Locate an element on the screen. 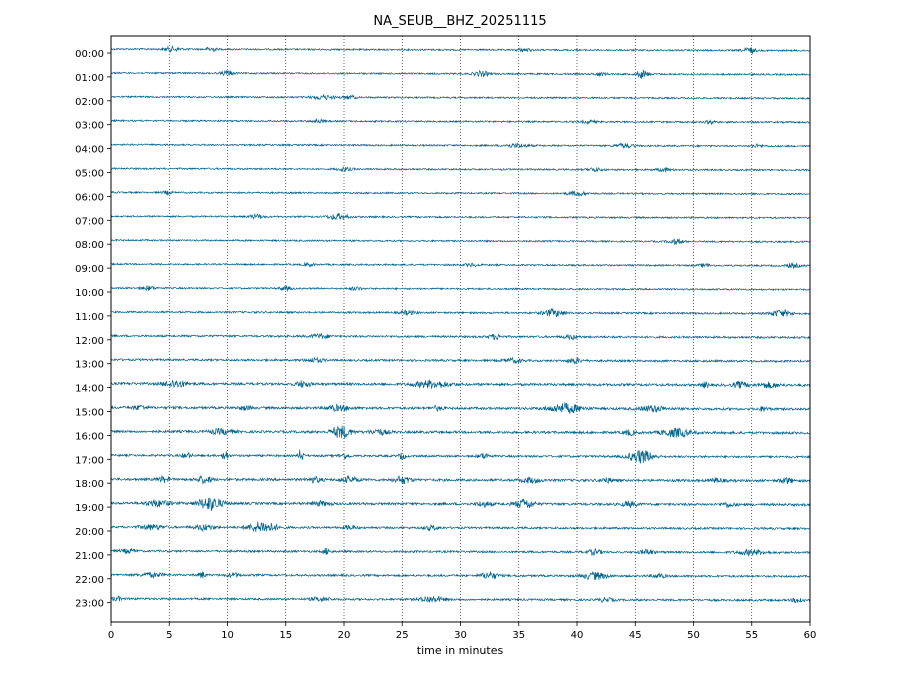 This screenshot has width=919, height=690. chart-title: NA_SEUB__BHZ_20251115 is located at coordinates (459, 21).